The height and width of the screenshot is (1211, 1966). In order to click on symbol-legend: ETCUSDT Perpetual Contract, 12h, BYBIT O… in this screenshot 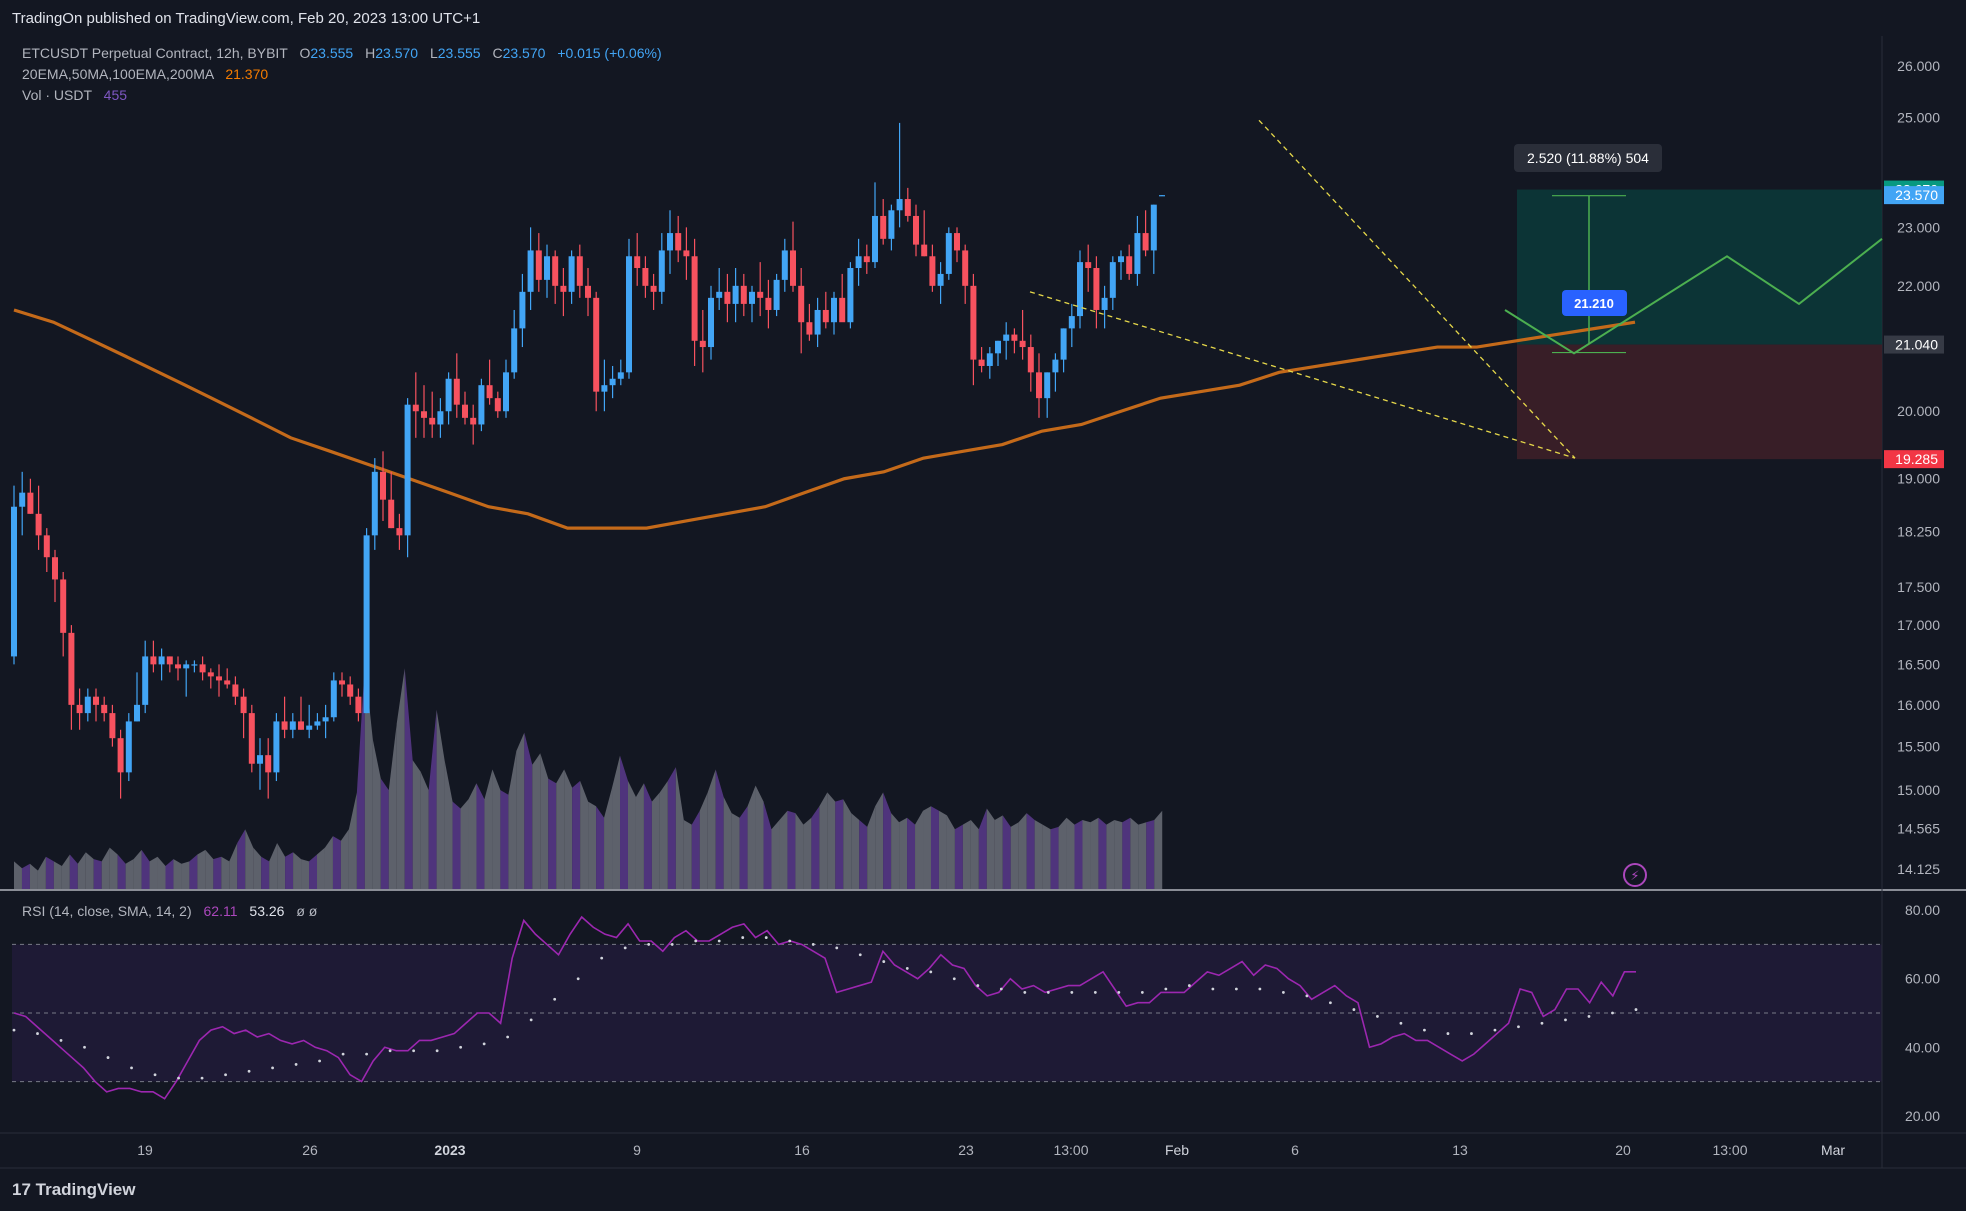, I will do `click(342, 53)`.